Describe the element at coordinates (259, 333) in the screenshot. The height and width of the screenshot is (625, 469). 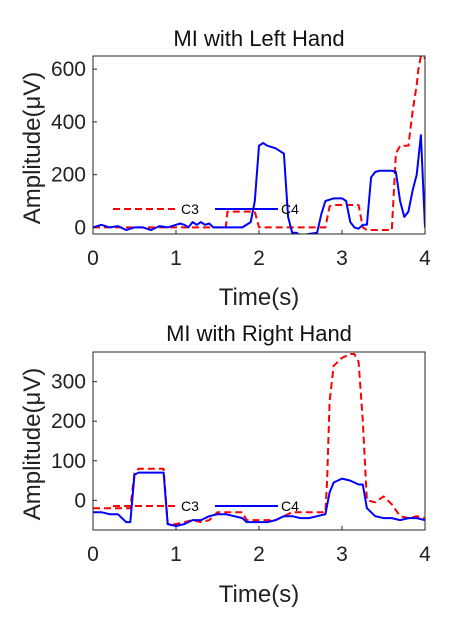
I see `chart-title: MI with Right Hand` at that location.